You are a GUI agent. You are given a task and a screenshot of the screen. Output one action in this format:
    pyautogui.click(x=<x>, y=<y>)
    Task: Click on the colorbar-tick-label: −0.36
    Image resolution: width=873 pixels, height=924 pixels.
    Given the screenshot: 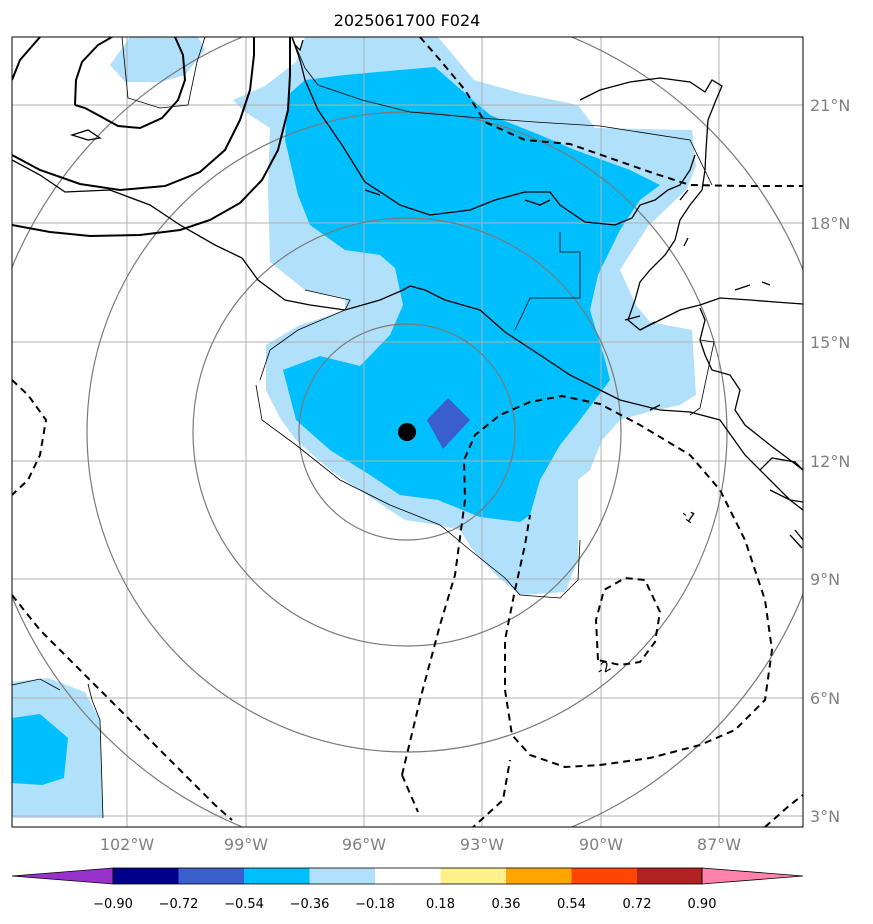 What is the action you would take?
    pyautogui.click(x=310, y=904)
    